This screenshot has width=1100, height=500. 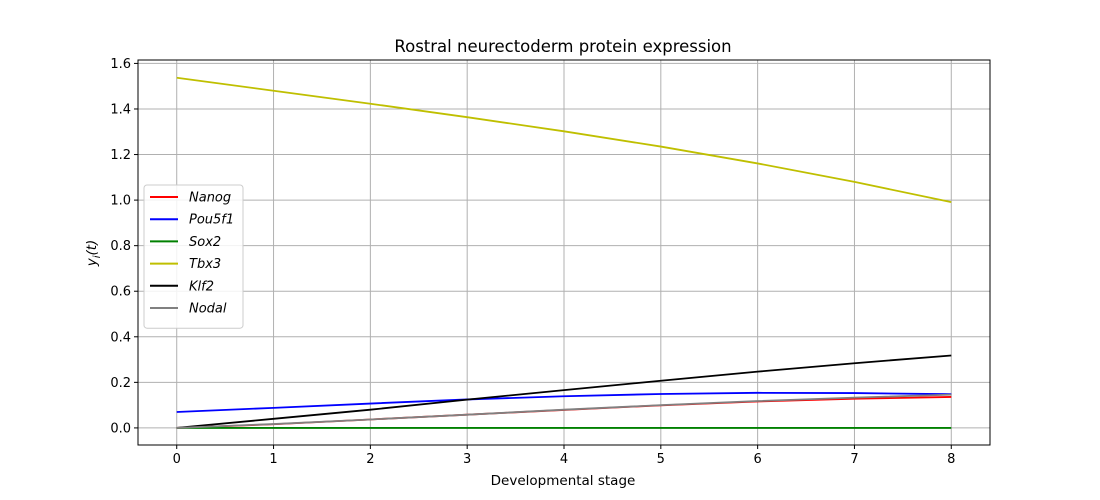 I want to click on x-axis-title: Developmental stage, so click(x=563, y=481).